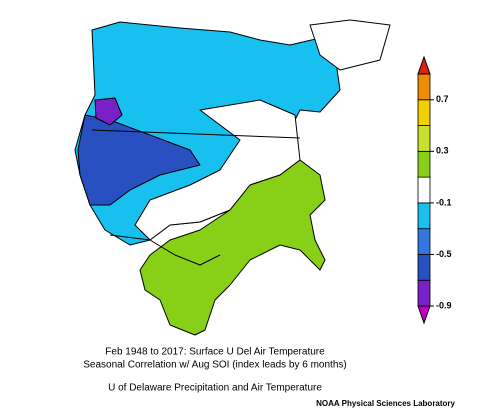 The height and width of the screenshot is (414, 491). Describe the element at coordinates (385, 403) in the screenshot. I see `credit: NOAA Physical Sciences Laboratory` at that location.